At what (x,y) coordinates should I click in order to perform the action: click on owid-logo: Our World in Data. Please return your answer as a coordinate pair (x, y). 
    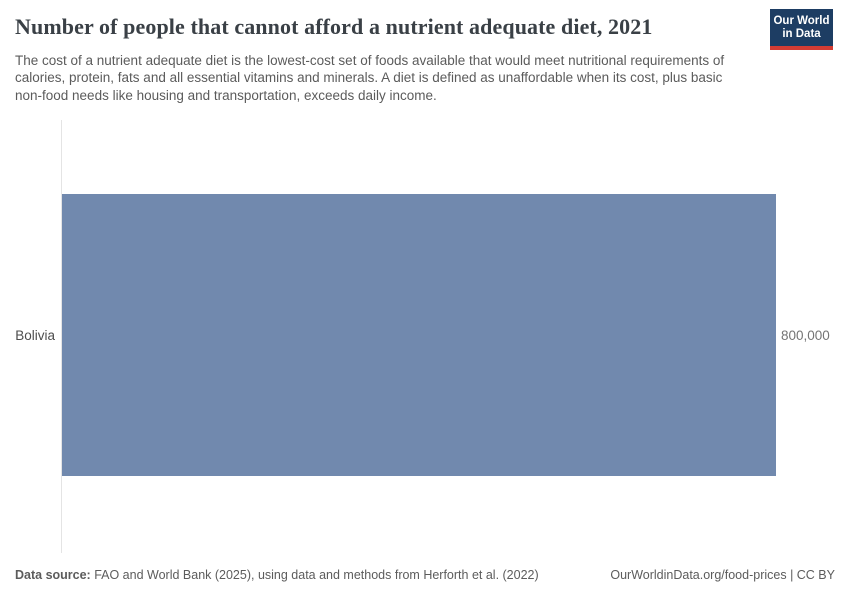
    Looking at the image, I should click on (801, 29).